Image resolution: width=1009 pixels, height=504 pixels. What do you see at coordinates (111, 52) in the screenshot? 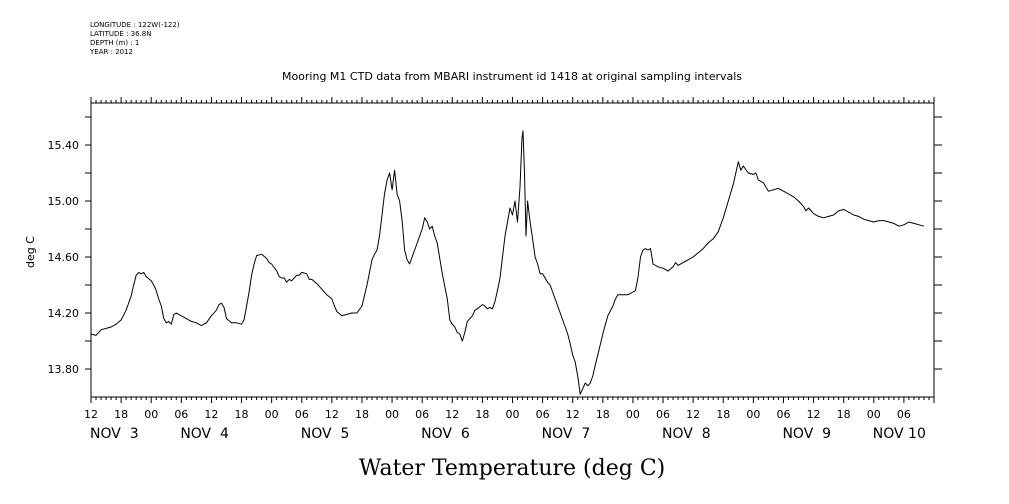
I see `year-text: YEAR : 2012` at bounding box center [111, 52].